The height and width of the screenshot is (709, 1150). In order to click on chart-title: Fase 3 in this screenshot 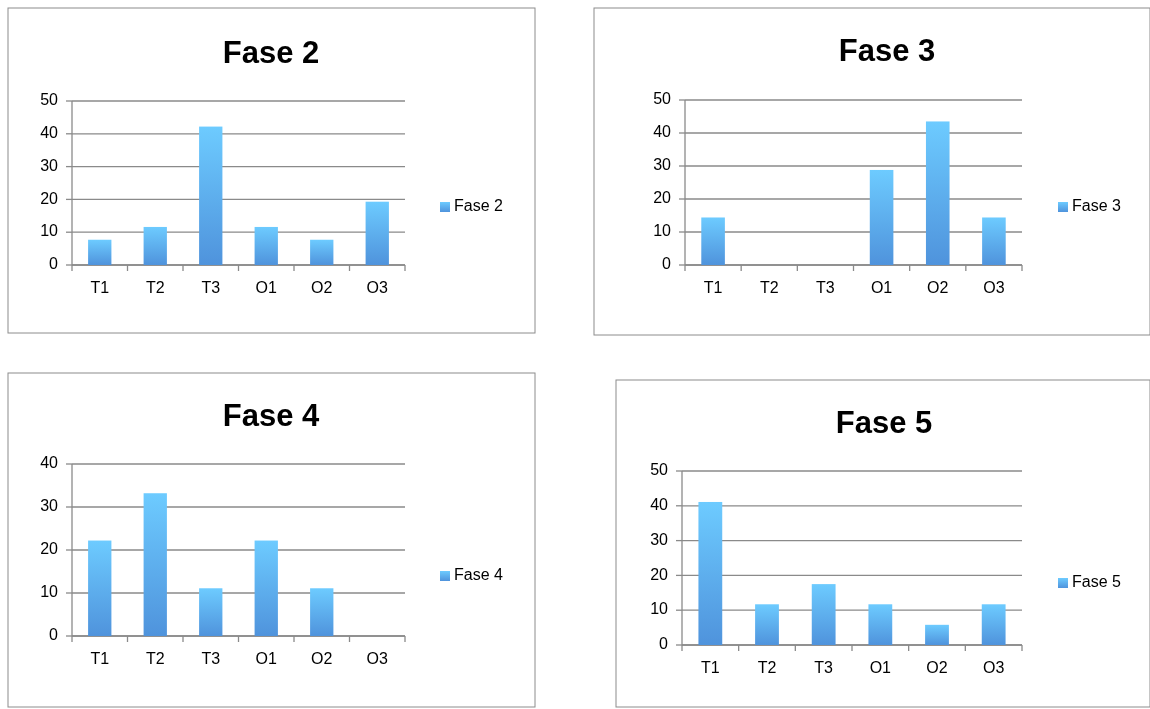, I will do `click(887, 51)`.